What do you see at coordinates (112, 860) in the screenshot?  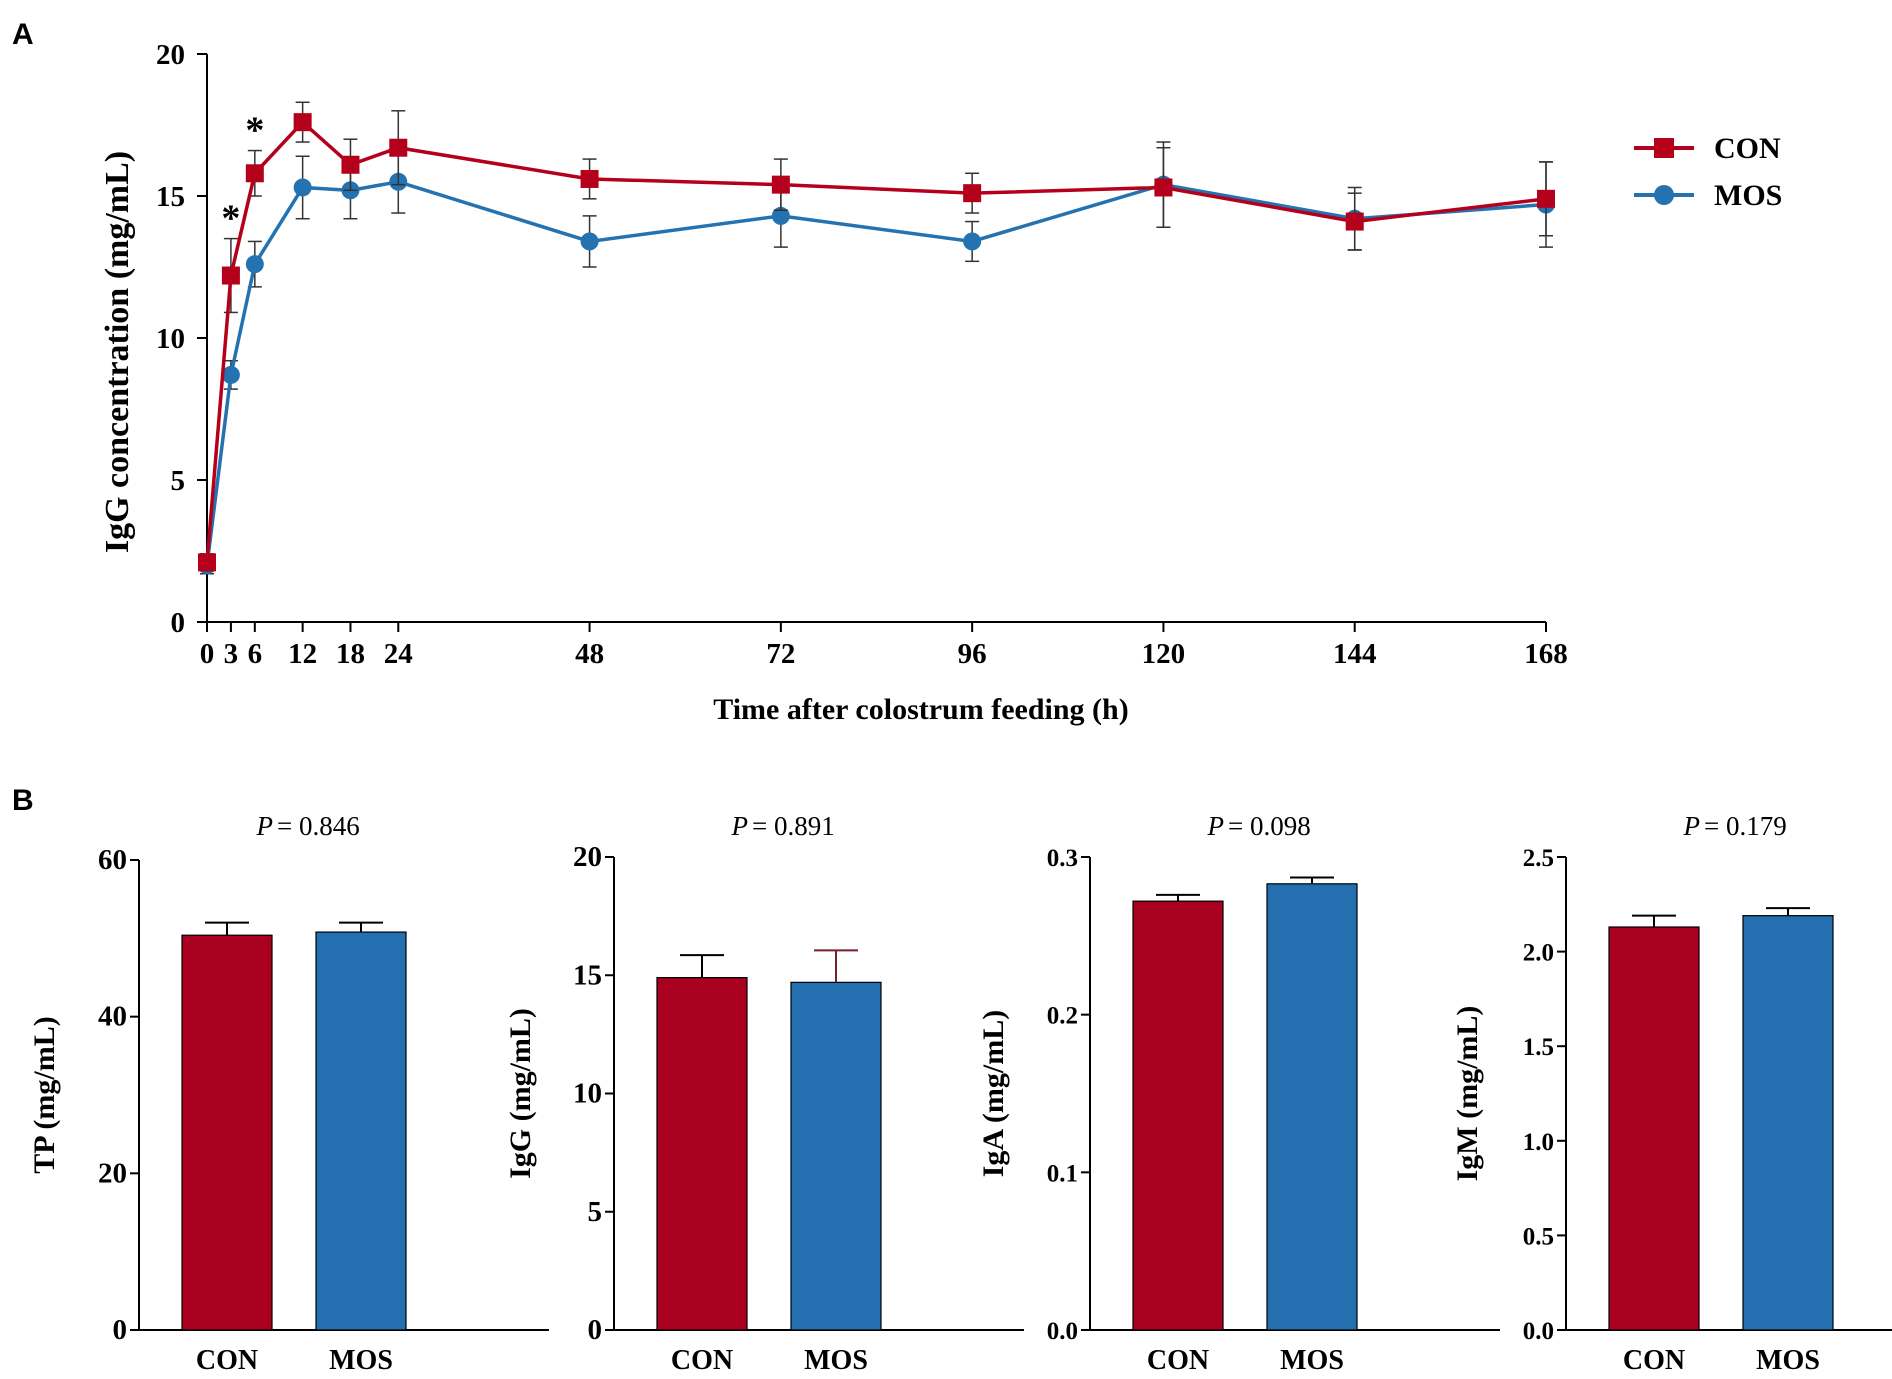 I see `y-tick-label: 60` at bounding box center [112, 860].